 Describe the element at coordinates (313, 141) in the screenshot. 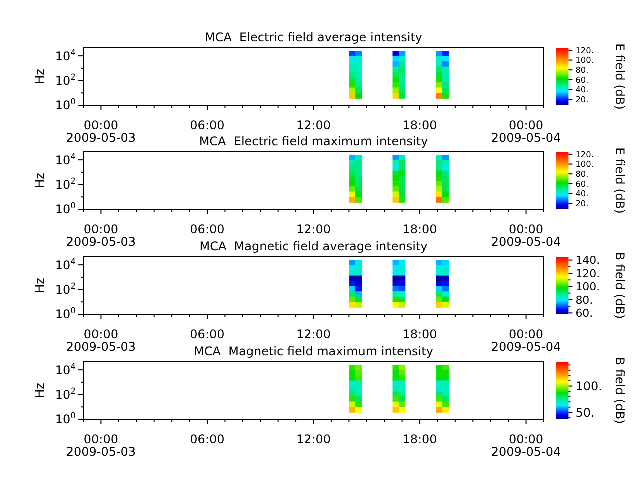

I see `chart-title: MCA Electric field maximum intensity` at that location.